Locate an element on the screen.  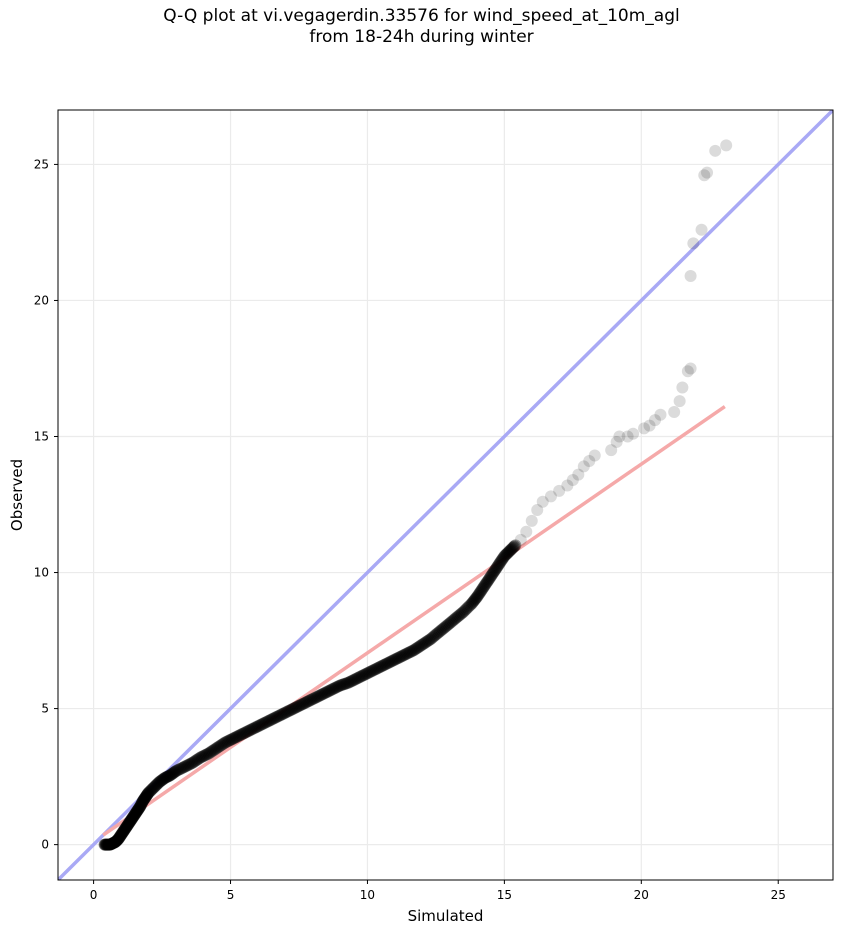
y-axis-label: Observed is located at coordinates (17, 495).